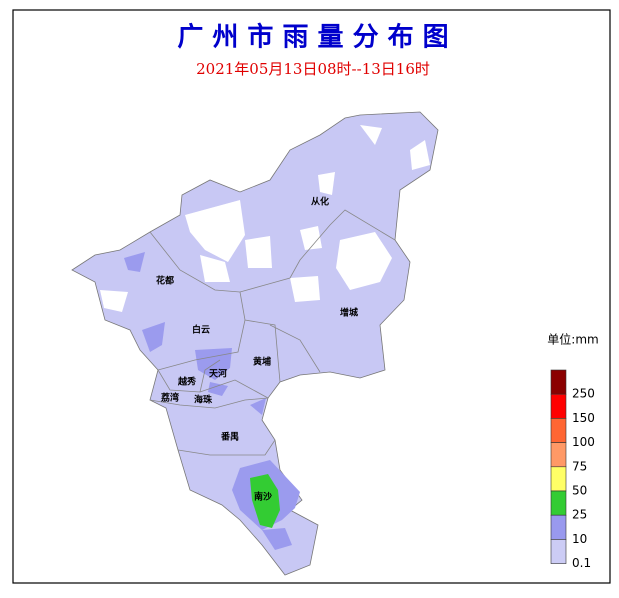 The height and width of the screenshot is (598, 619). Describe the element at coordinates (579, 491) in the screenshot. I see `legend-label: 50` at that location.